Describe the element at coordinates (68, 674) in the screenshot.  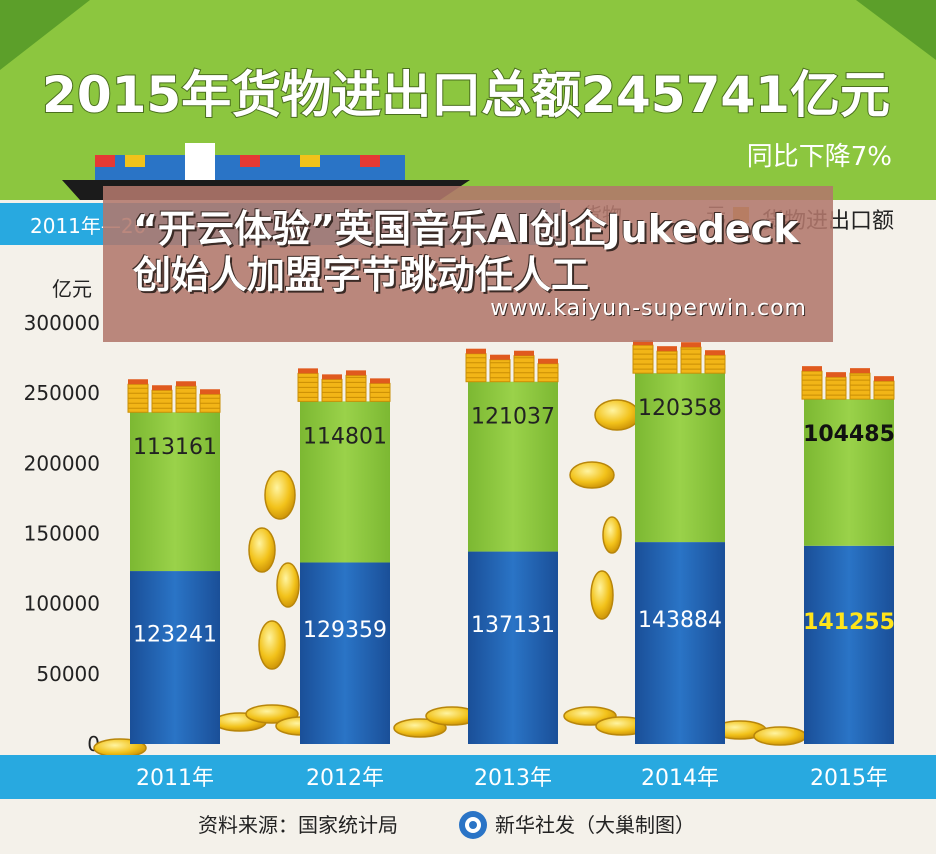
I see `y-tick-label: 50000` at that location.